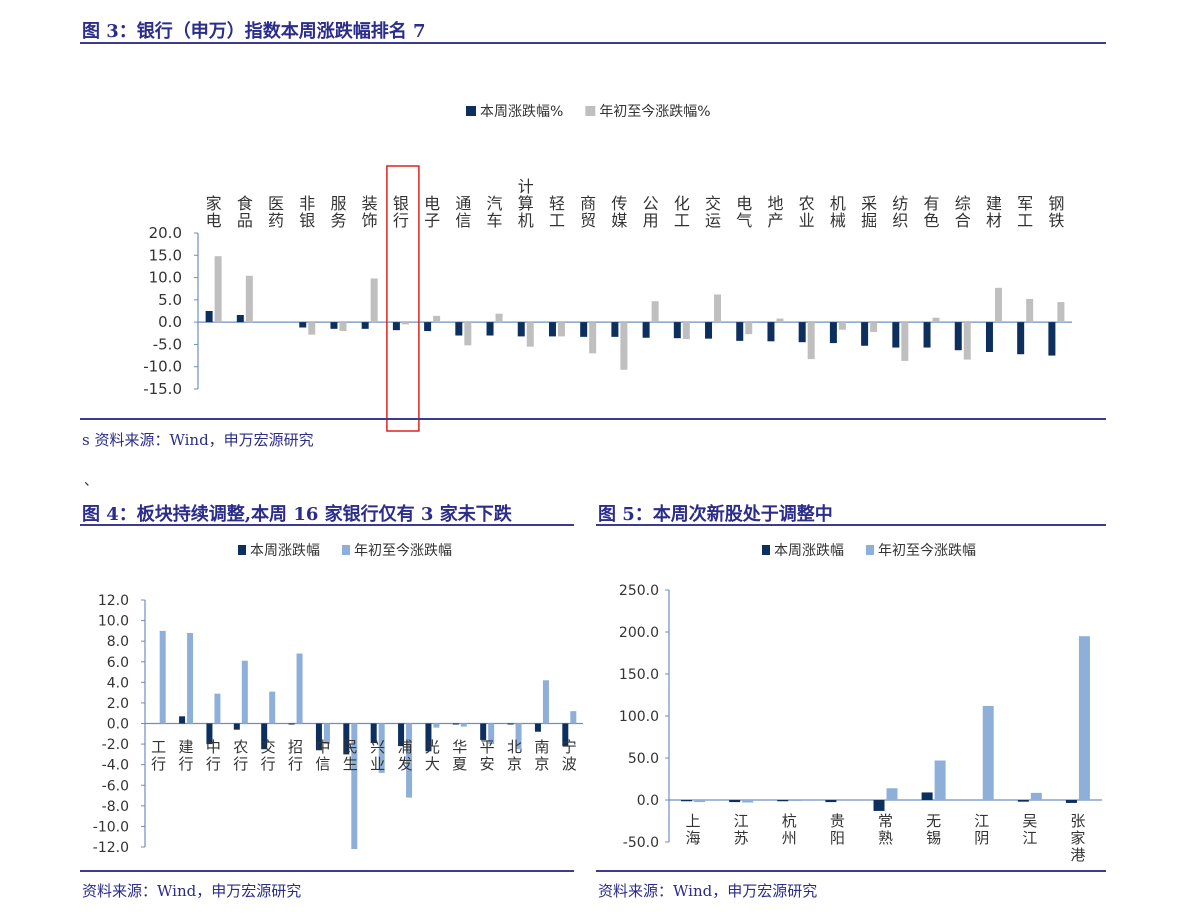  Describe the element at coordinates (307, 203) in the screenshot. I see `category-label-char: 非` at that location.